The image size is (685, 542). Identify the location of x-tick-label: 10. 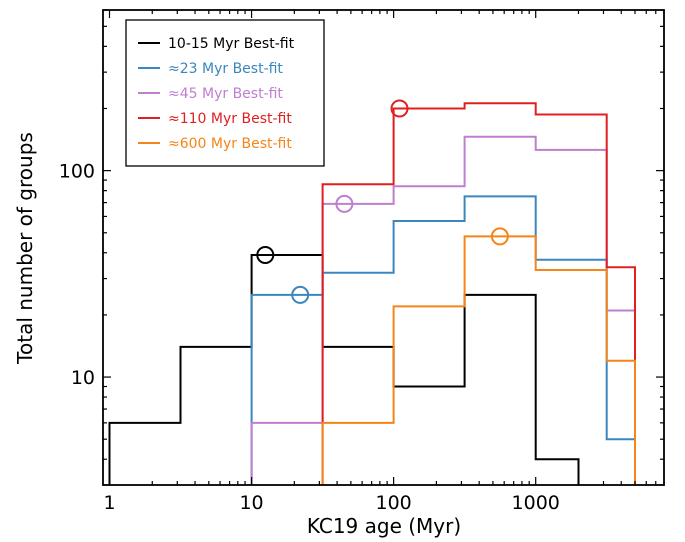
(251, 503).